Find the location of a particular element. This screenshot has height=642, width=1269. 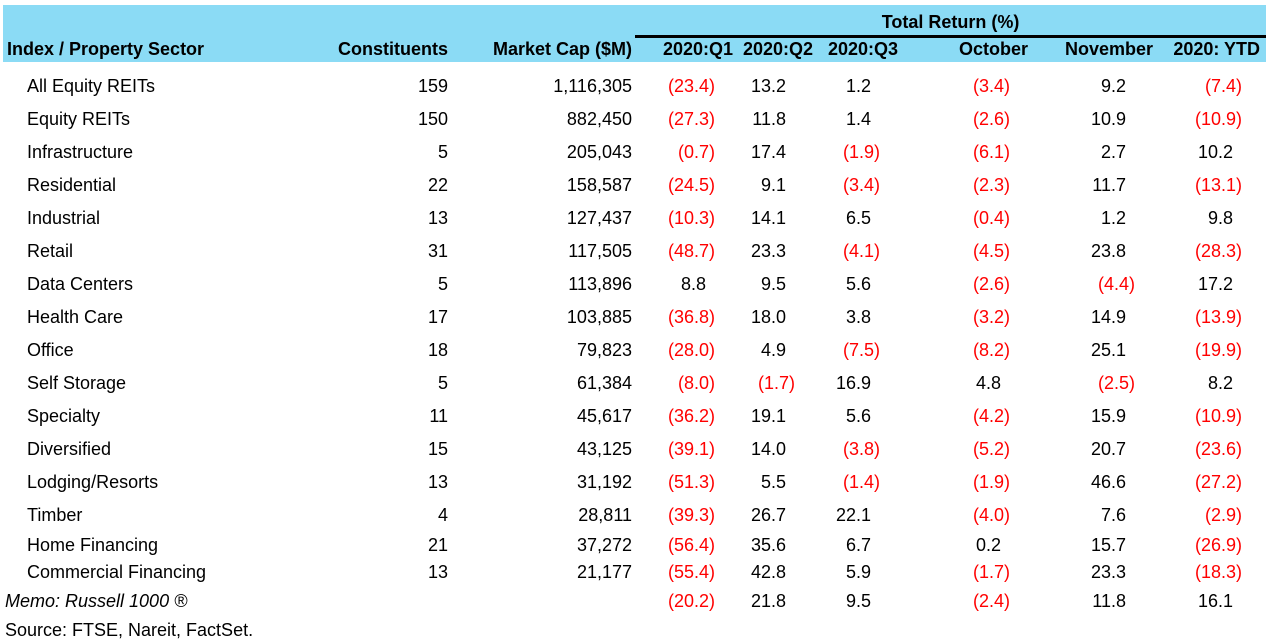

positive-value: 10.2 is located at coordinates (1215, 152).